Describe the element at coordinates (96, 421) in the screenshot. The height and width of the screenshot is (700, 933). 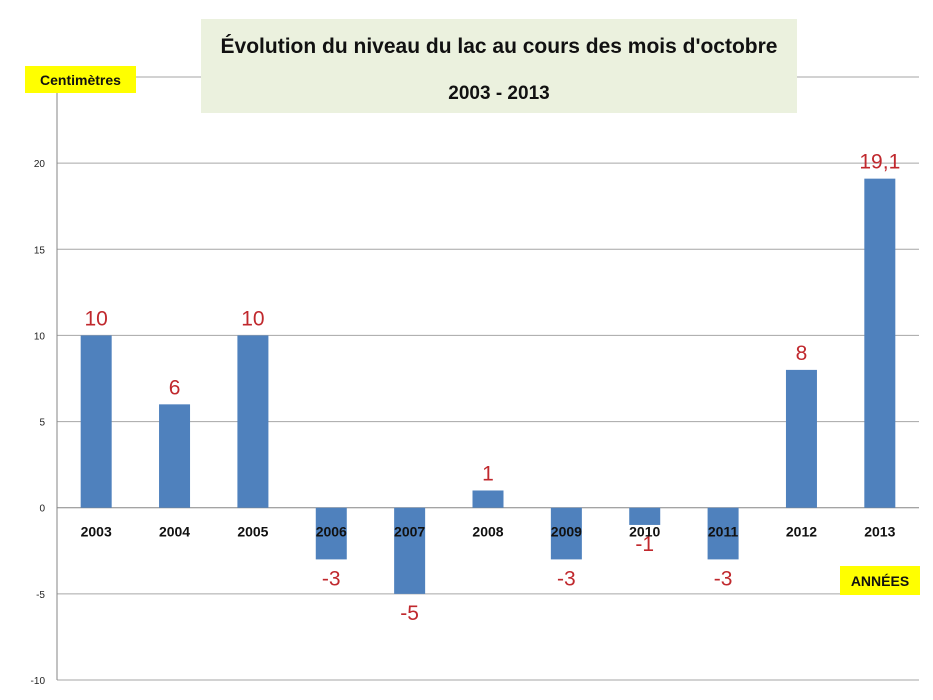
I see `bar-2003` at that location.